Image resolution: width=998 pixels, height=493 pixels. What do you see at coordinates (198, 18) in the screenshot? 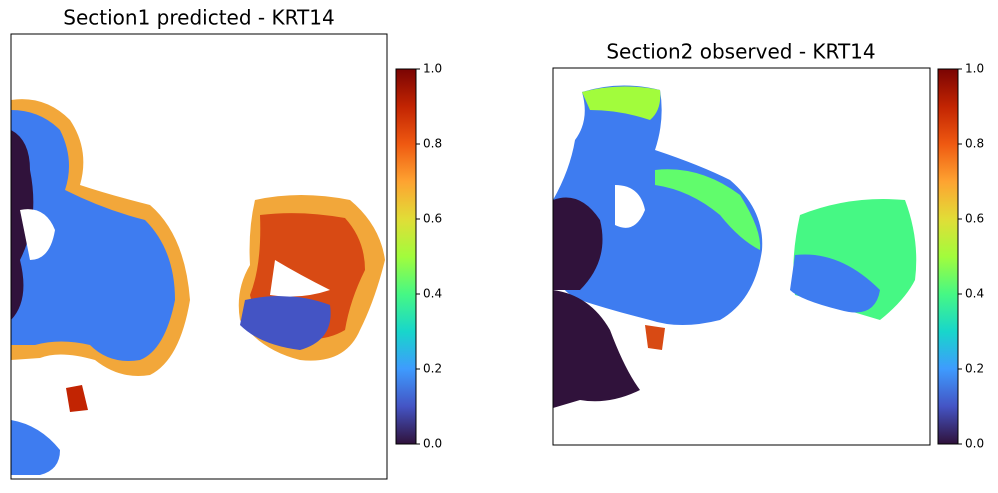
I see `chart-title: Section1 predicted - KRT14` at bounding box center [198, 18].